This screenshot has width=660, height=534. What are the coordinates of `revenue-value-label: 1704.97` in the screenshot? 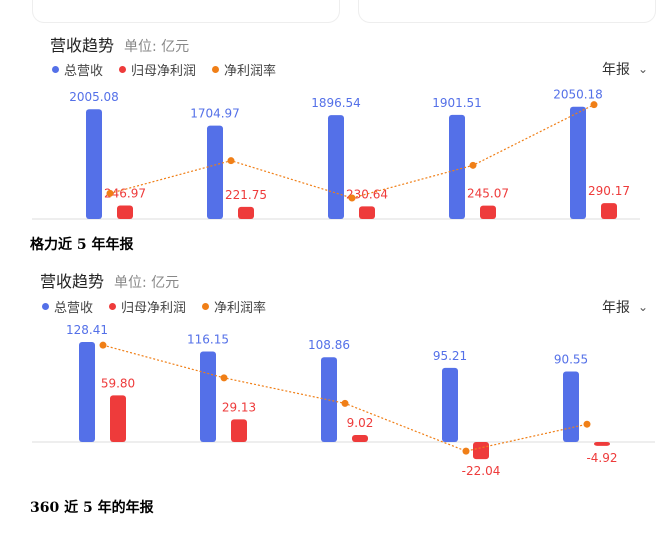 It's located at (215, 114).